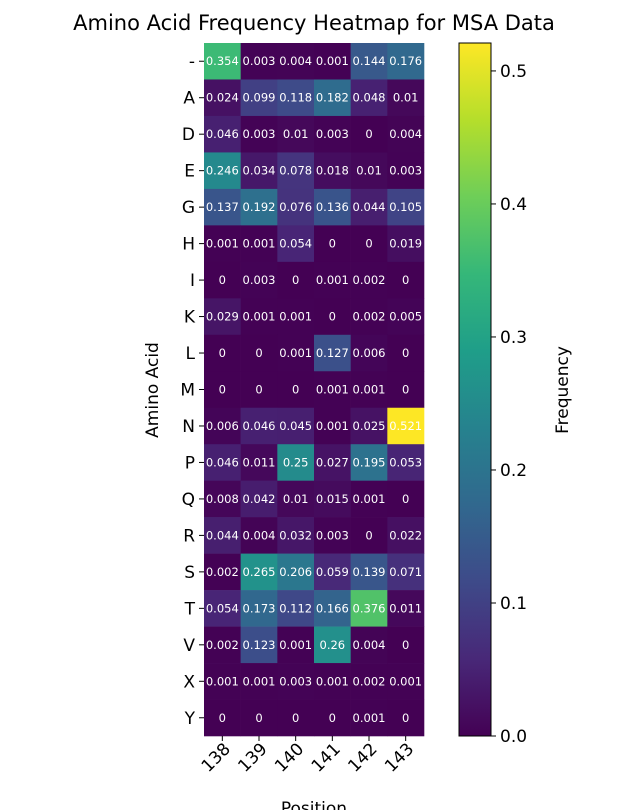  Describe the element at coordinates (295, 608) in the screenshot. I see `cell-value-label: 0.112` at that location.